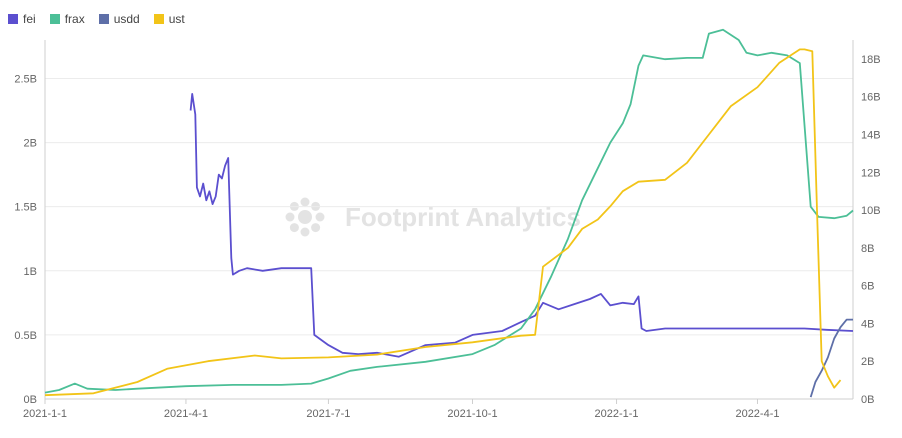 The image size is (902, 438). What do you see at coordinates (757, 414) in the screenshot?
I see `x-tick-label: 2022-4-1` at bounding box center [757, 414].